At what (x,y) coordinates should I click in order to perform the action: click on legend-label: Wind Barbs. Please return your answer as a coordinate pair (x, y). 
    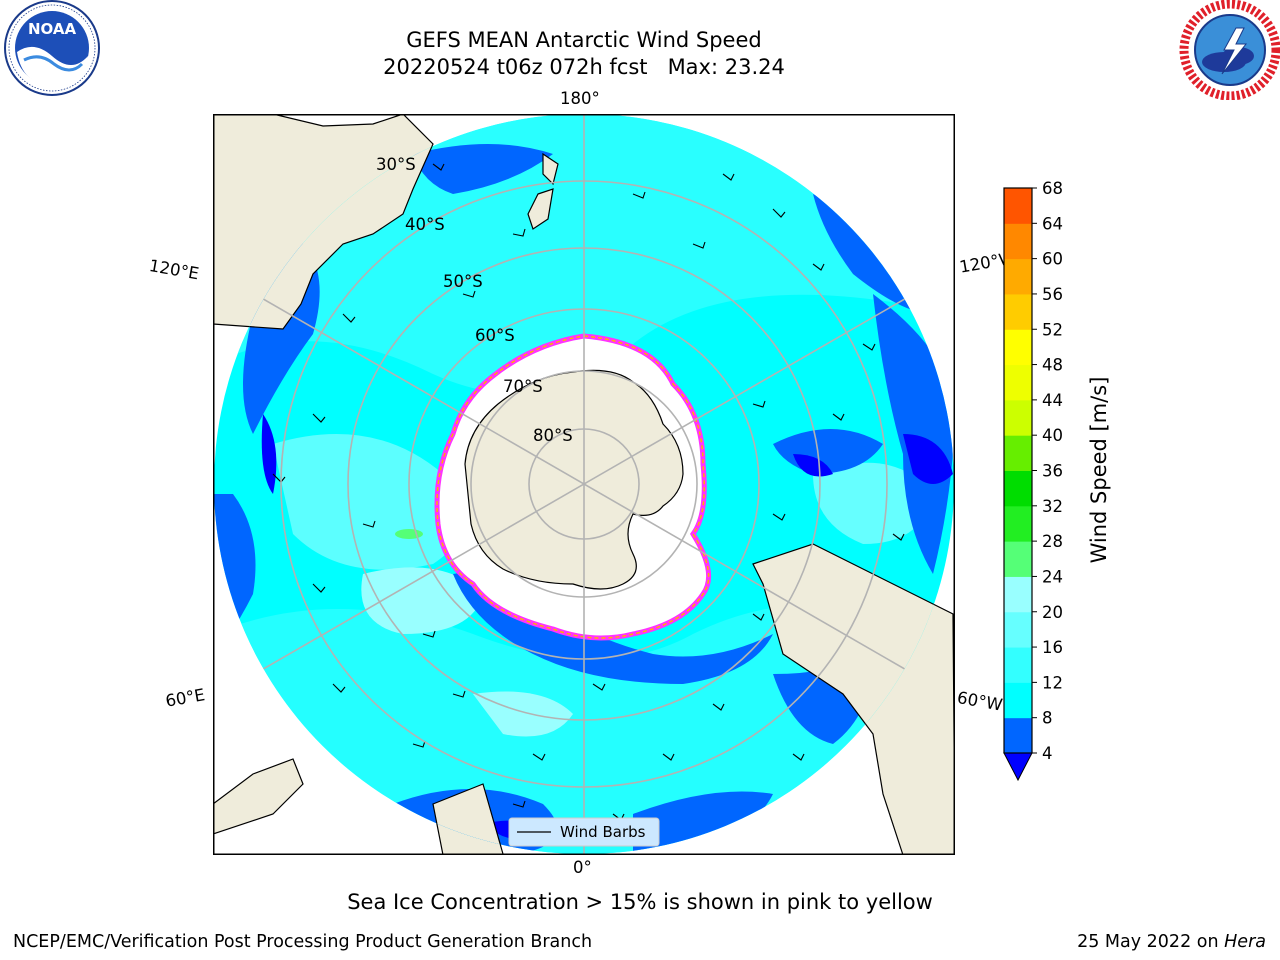
    Looking at the image, I should click on (603, 832).